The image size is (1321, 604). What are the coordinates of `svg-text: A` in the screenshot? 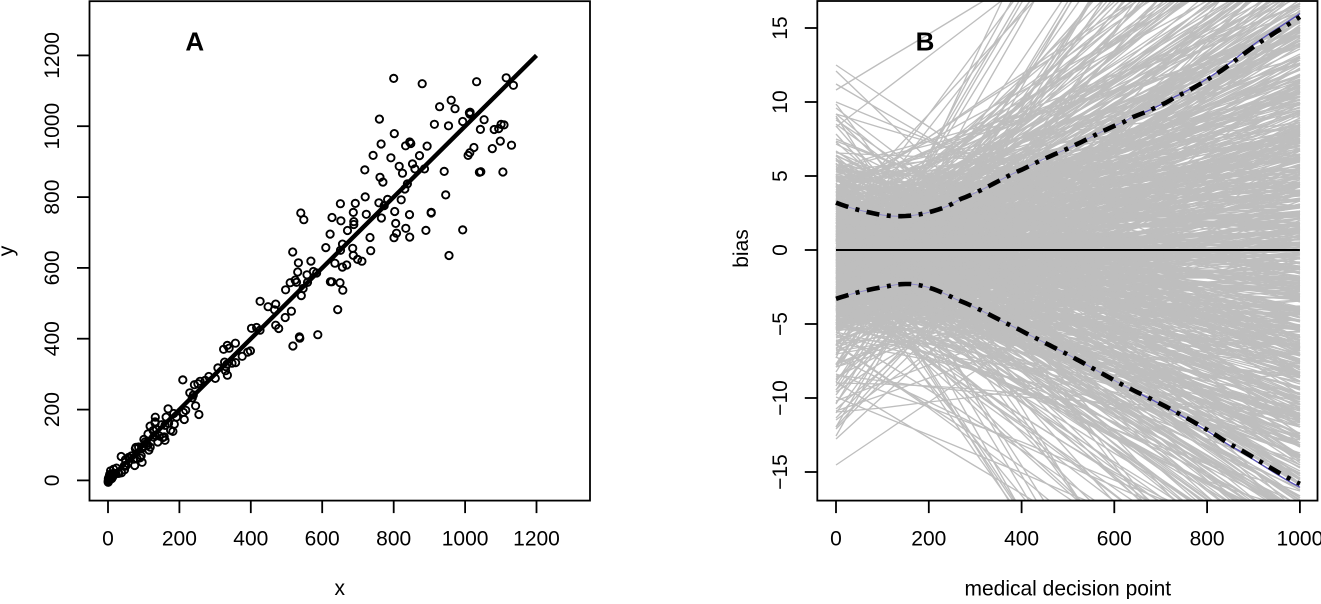 It's located at (194, 42).